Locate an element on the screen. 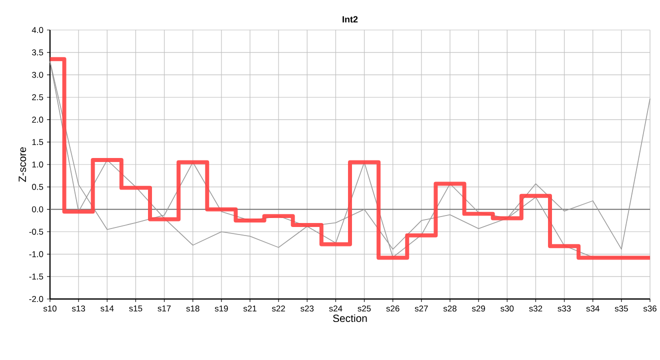 The image size is (660, 360). x-tick-label: s27 is located at coordinates (421, 309).